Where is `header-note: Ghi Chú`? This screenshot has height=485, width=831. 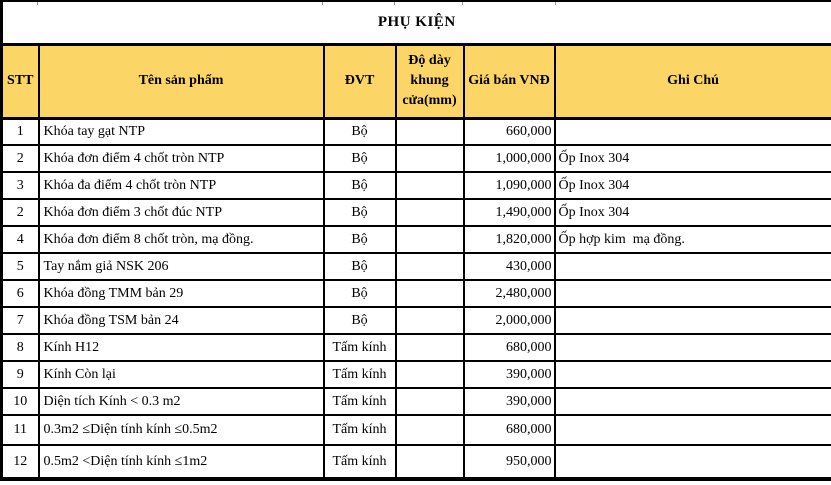 header-note: Ghi Chú is located at coordinates (692, 81).